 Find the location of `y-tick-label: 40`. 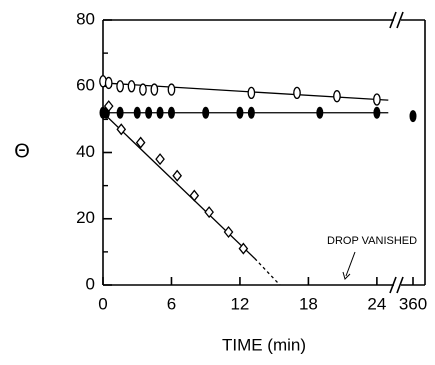

y-tick-label: 40 is located at coordinates (85, 151).